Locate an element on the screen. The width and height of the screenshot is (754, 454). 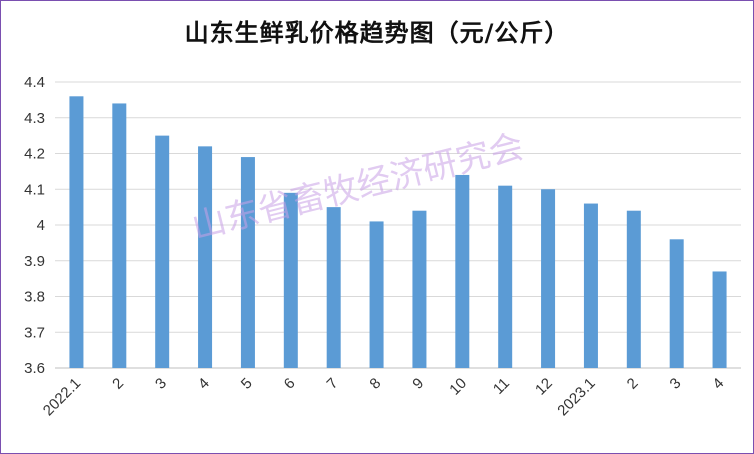
chart-title: 山东生鲜乳价格趋势图（元/公斤） is located at coordinates (377, 33).